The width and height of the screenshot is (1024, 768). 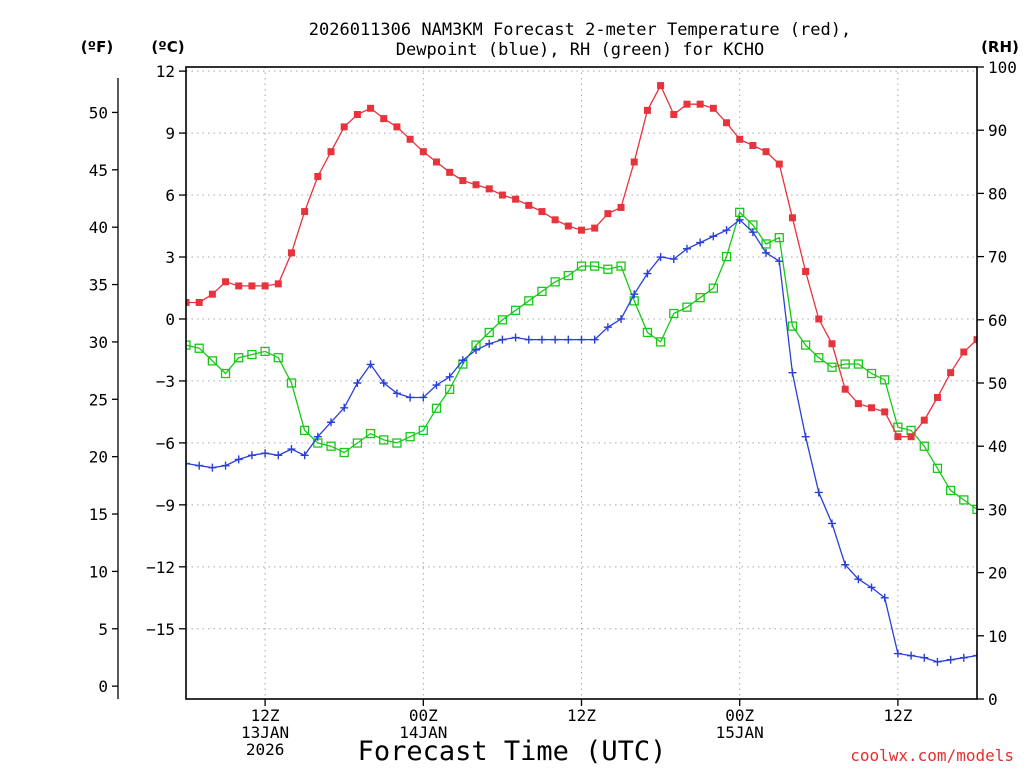 I want to click on rh-tick-label: 50, so click(x=997, y=383).